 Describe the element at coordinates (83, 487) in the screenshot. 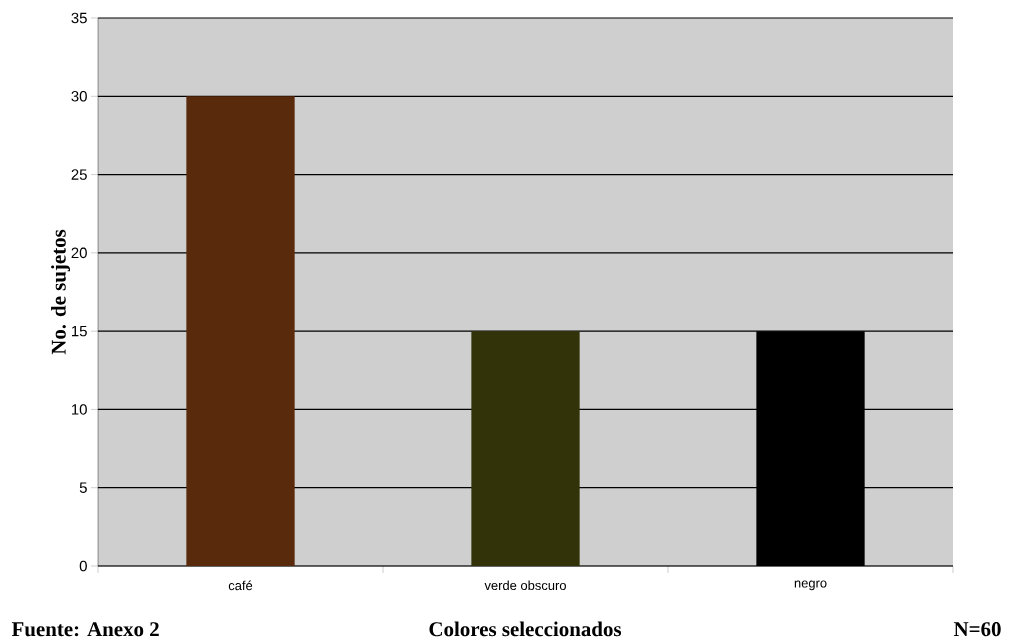

I see `y-tick-label: 5` at that location.